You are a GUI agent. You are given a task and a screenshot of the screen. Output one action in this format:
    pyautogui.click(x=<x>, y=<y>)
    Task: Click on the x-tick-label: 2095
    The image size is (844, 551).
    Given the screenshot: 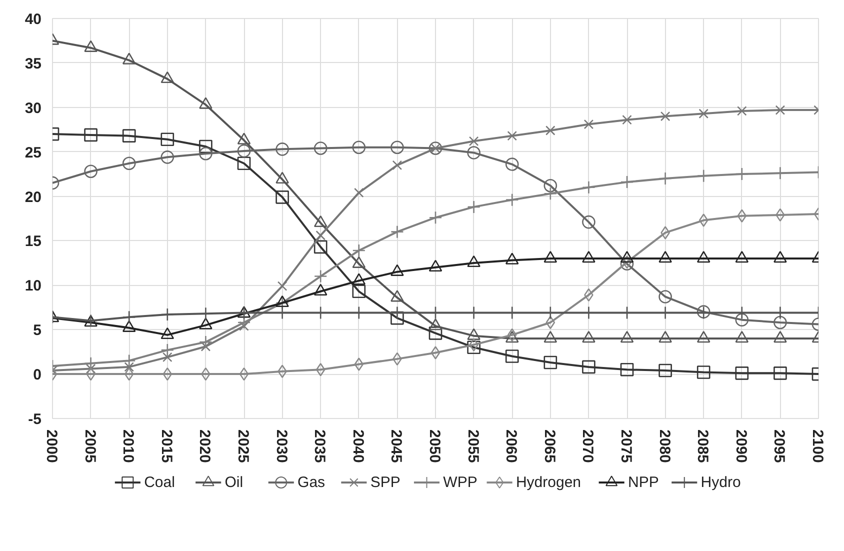 What is the action you would take?
    pyautogui.click(x=779, y=446)
    